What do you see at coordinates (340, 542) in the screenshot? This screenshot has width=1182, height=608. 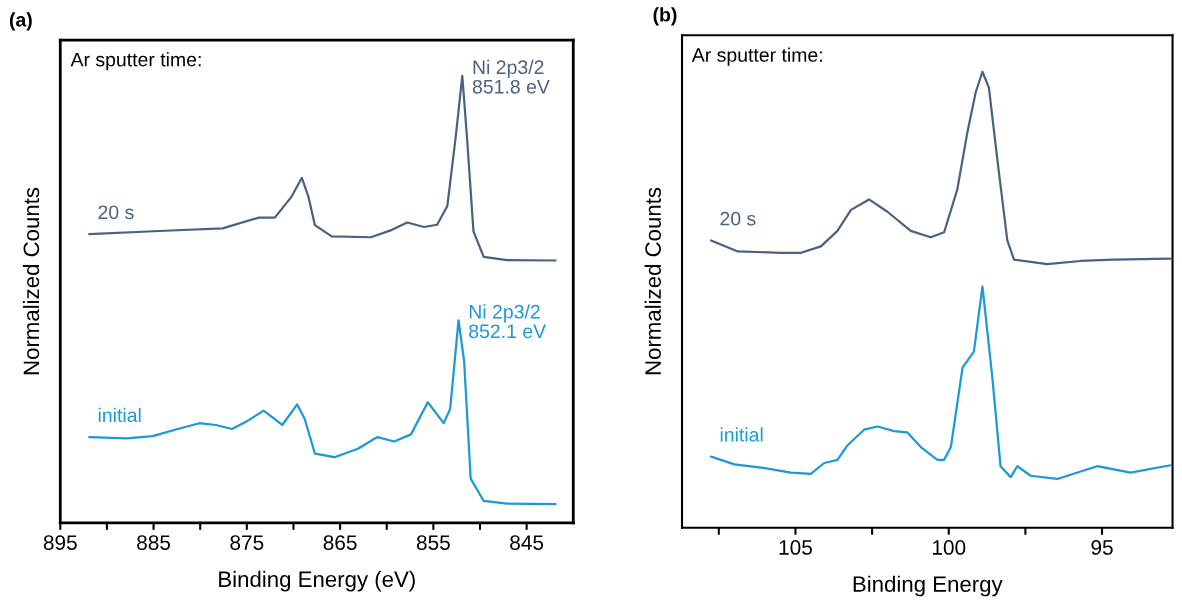 I see `x-tick-label: 865` at bounding box center [340, 542].